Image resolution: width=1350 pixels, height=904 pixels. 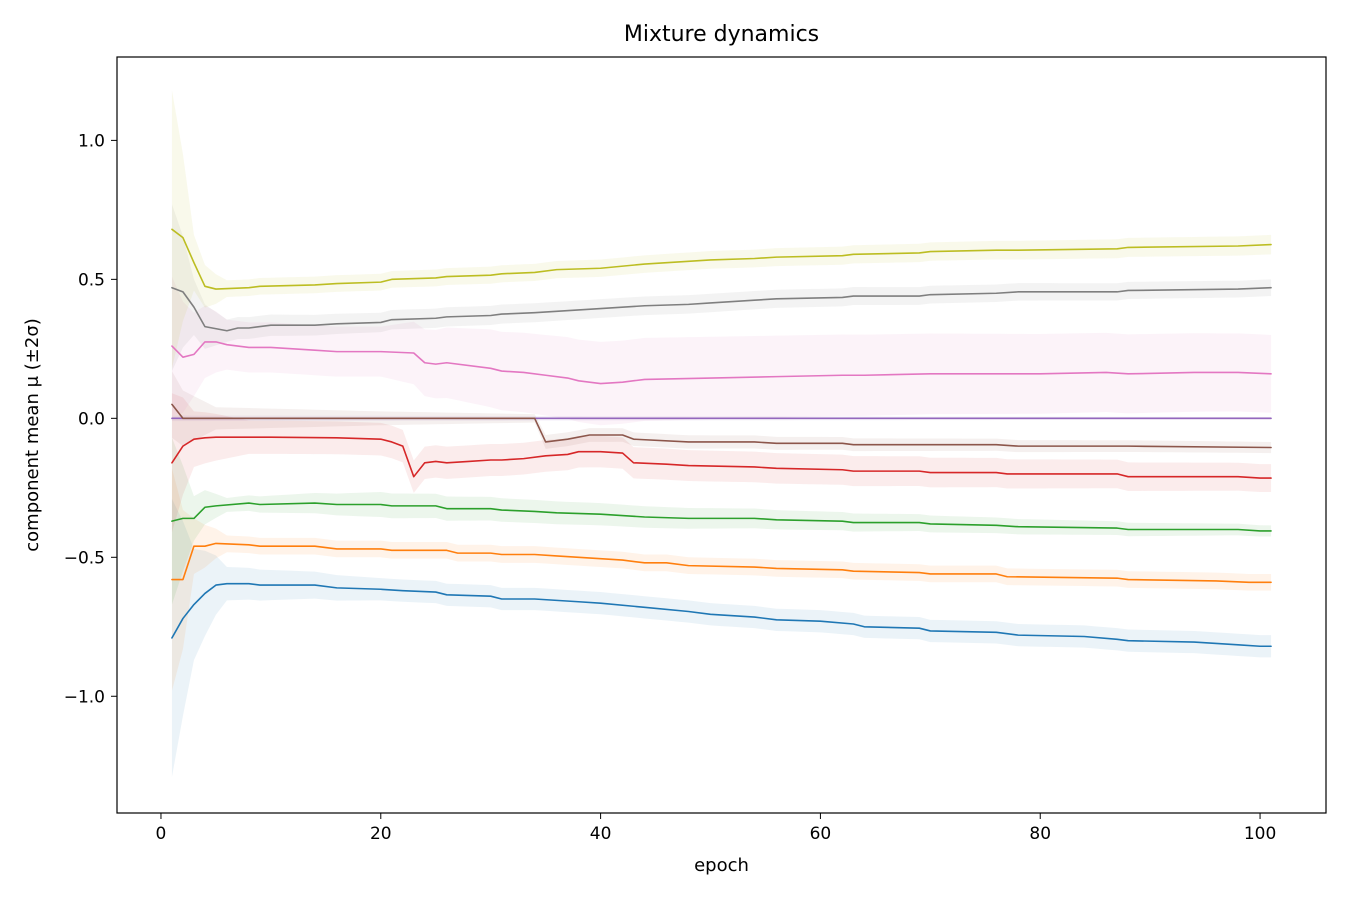 What do you see at coordinates (721, 517) in the screenshot?
I see `series-3-line` at bounding box center [721, 517].